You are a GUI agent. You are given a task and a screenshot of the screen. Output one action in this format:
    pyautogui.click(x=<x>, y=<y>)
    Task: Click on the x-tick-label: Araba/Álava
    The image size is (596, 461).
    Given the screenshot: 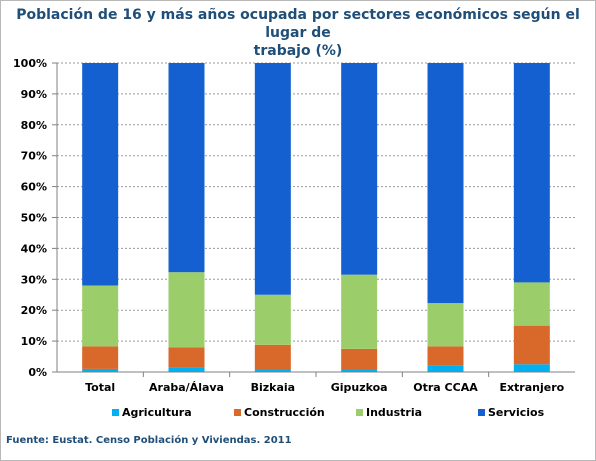 What is the action you would take?
    pyautogui.click(x=186, y=387)
    